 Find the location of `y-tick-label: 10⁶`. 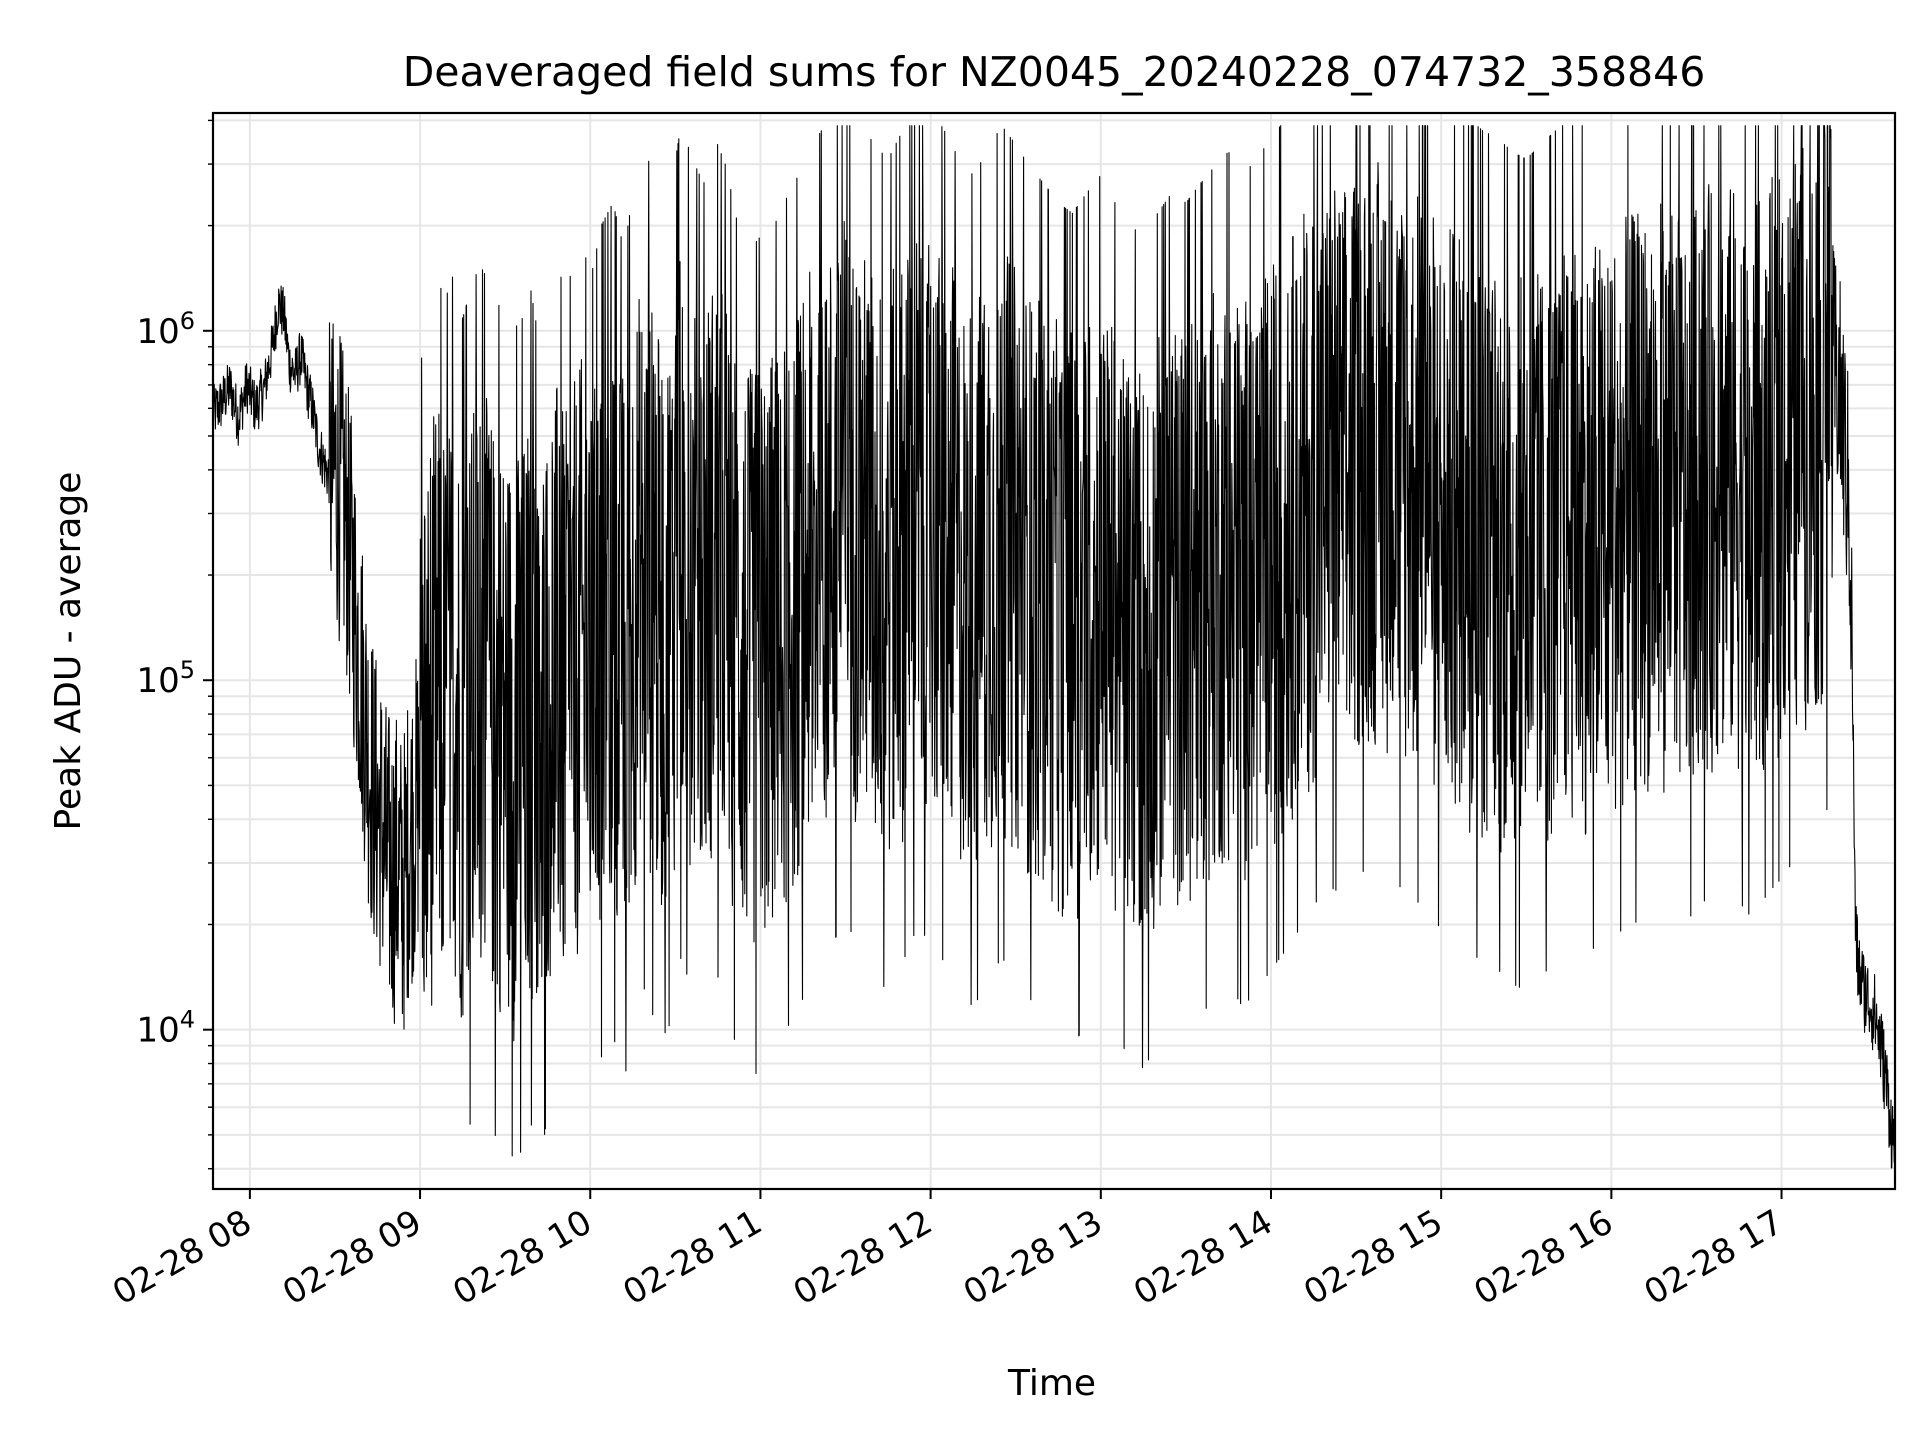

y-tick-label: 10⁶ is located at coordinates (165, 329).